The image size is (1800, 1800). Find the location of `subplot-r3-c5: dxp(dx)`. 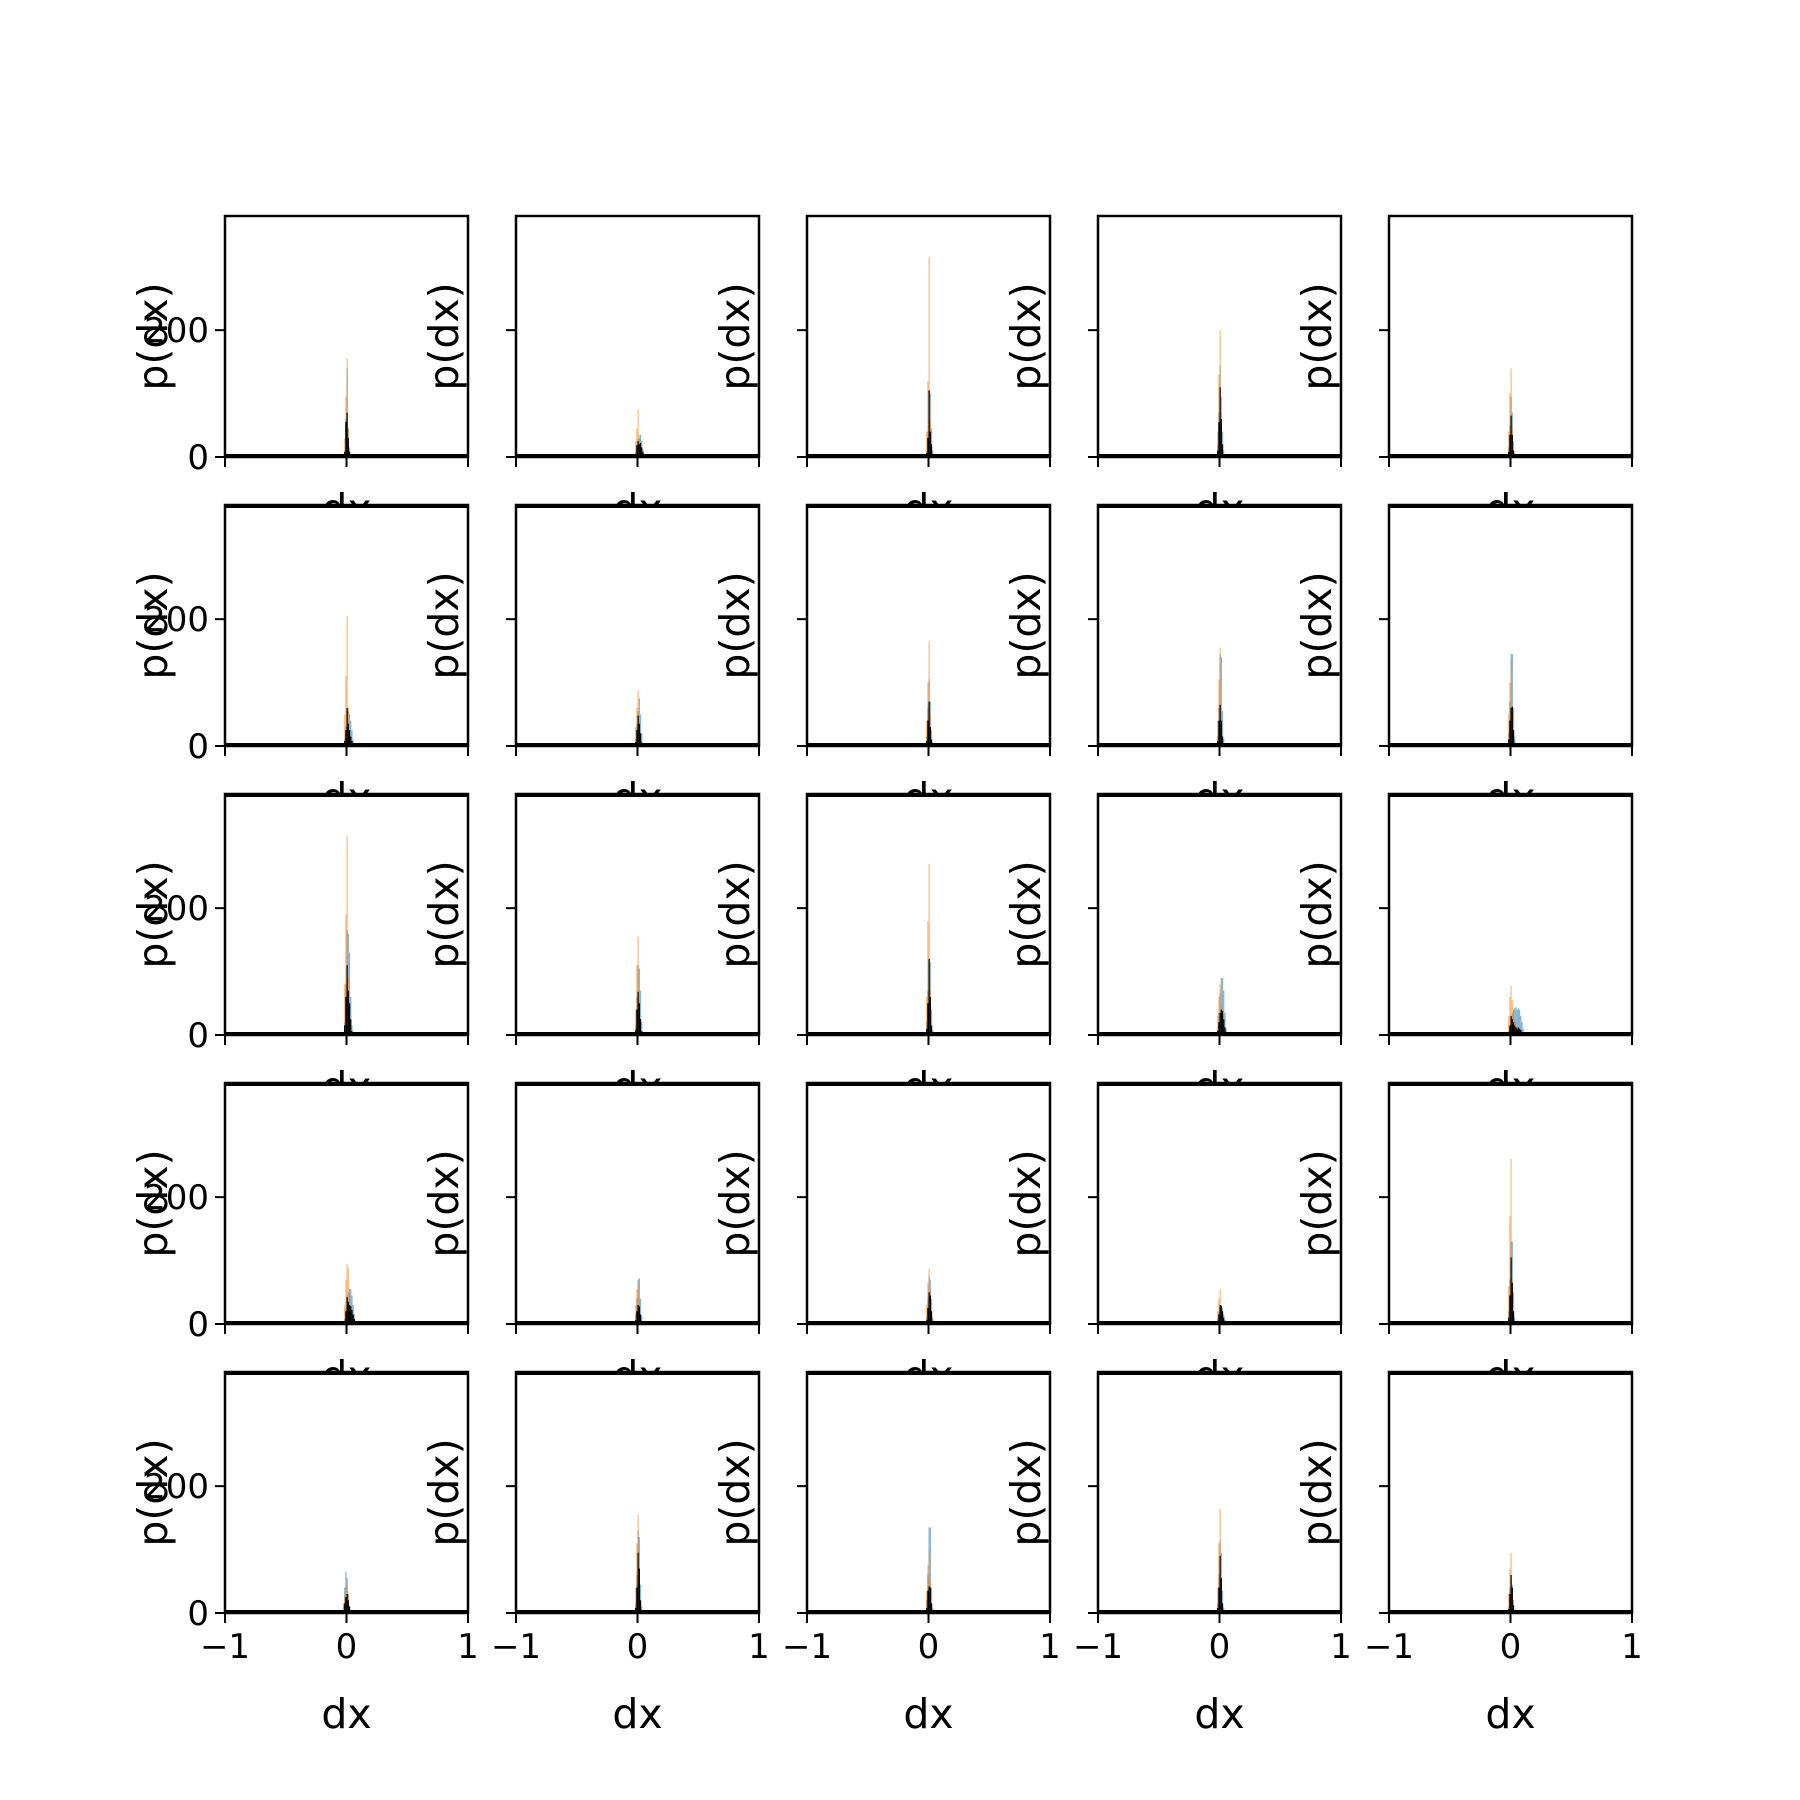

subplot-r3-c5: dxp(dx) is located at coordinates (1463, 951).